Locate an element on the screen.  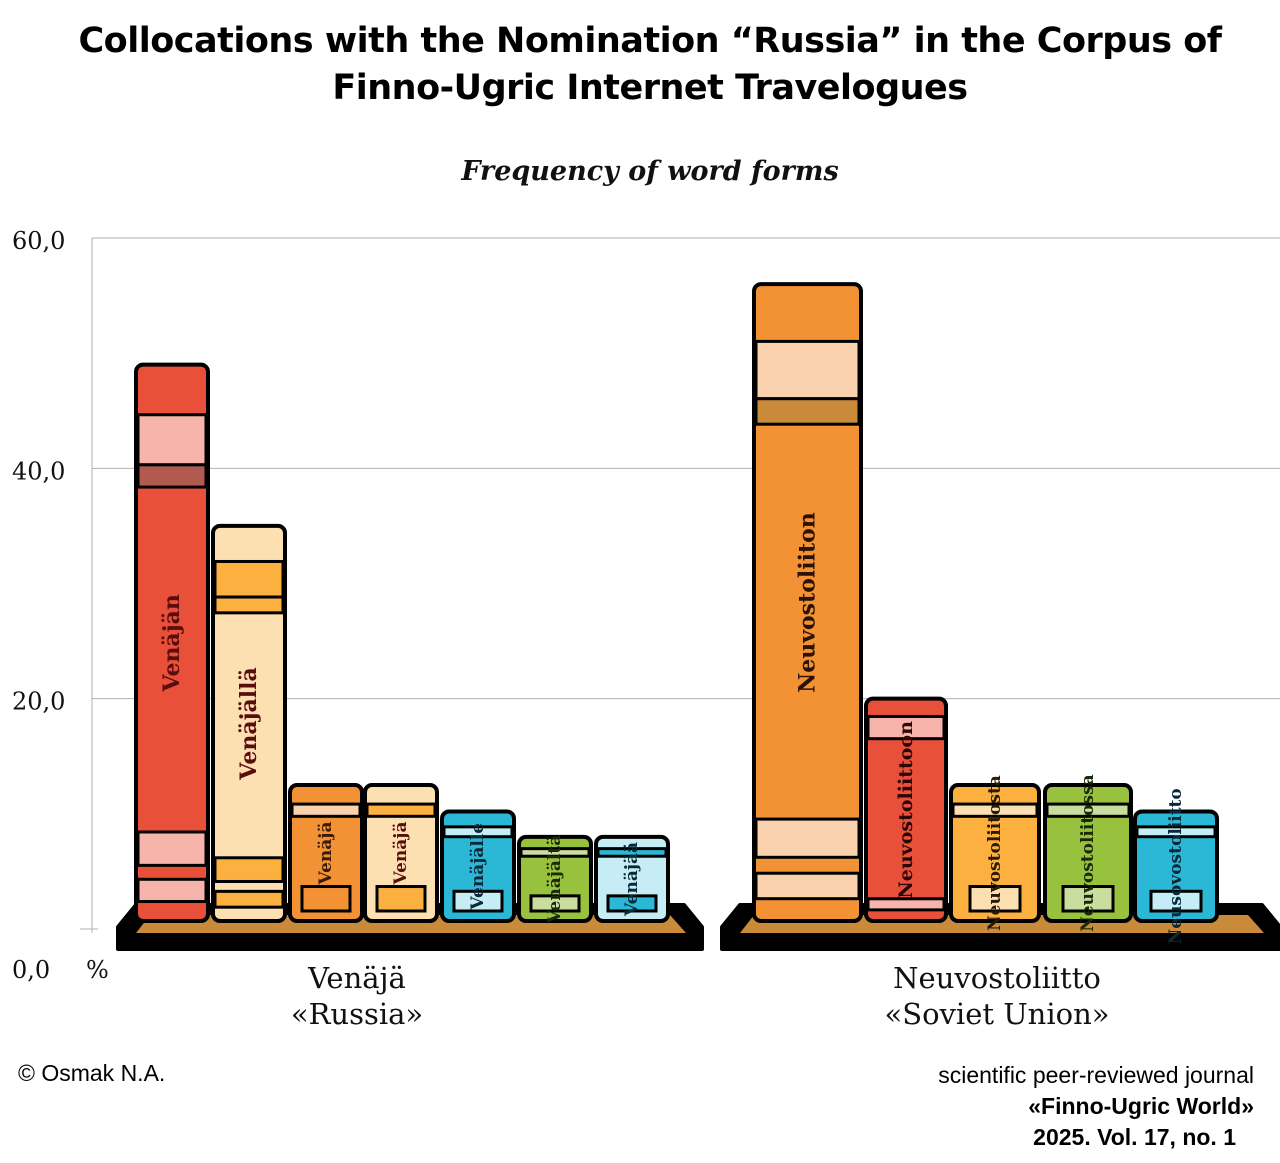
group-label-line: «Russia» is located at coordinates (357, 1014).